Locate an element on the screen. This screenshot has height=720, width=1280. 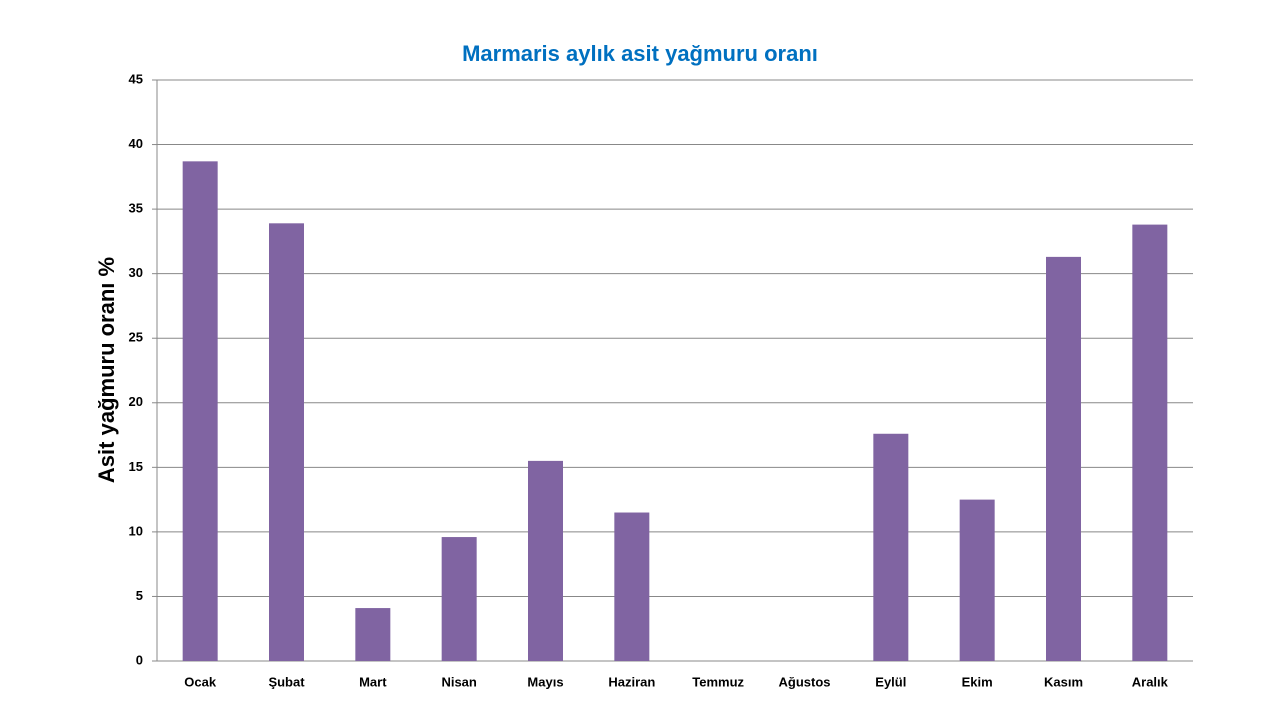
x-tick-label: Kasım is located at coordinates (1063, 681).